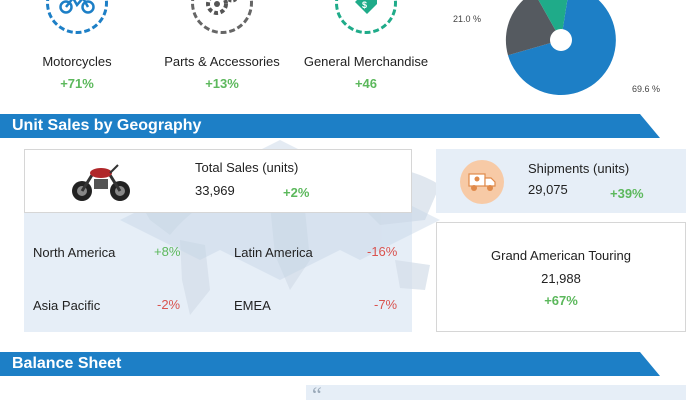 The image size is (700, 407). What do you see at coordinates (330, 126) in the screenshot?
I see `section-banner-geography: Unit Sales by Geography` at bounding box center [330, 126].